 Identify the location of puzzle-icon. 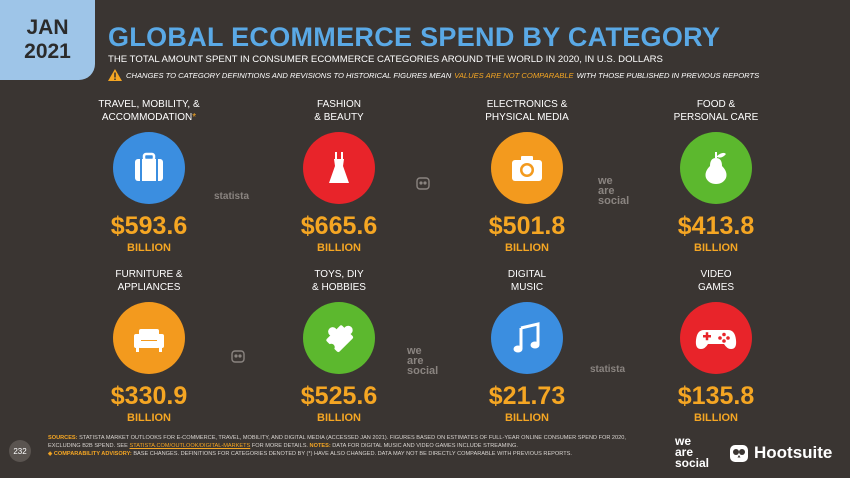
(340, 339).